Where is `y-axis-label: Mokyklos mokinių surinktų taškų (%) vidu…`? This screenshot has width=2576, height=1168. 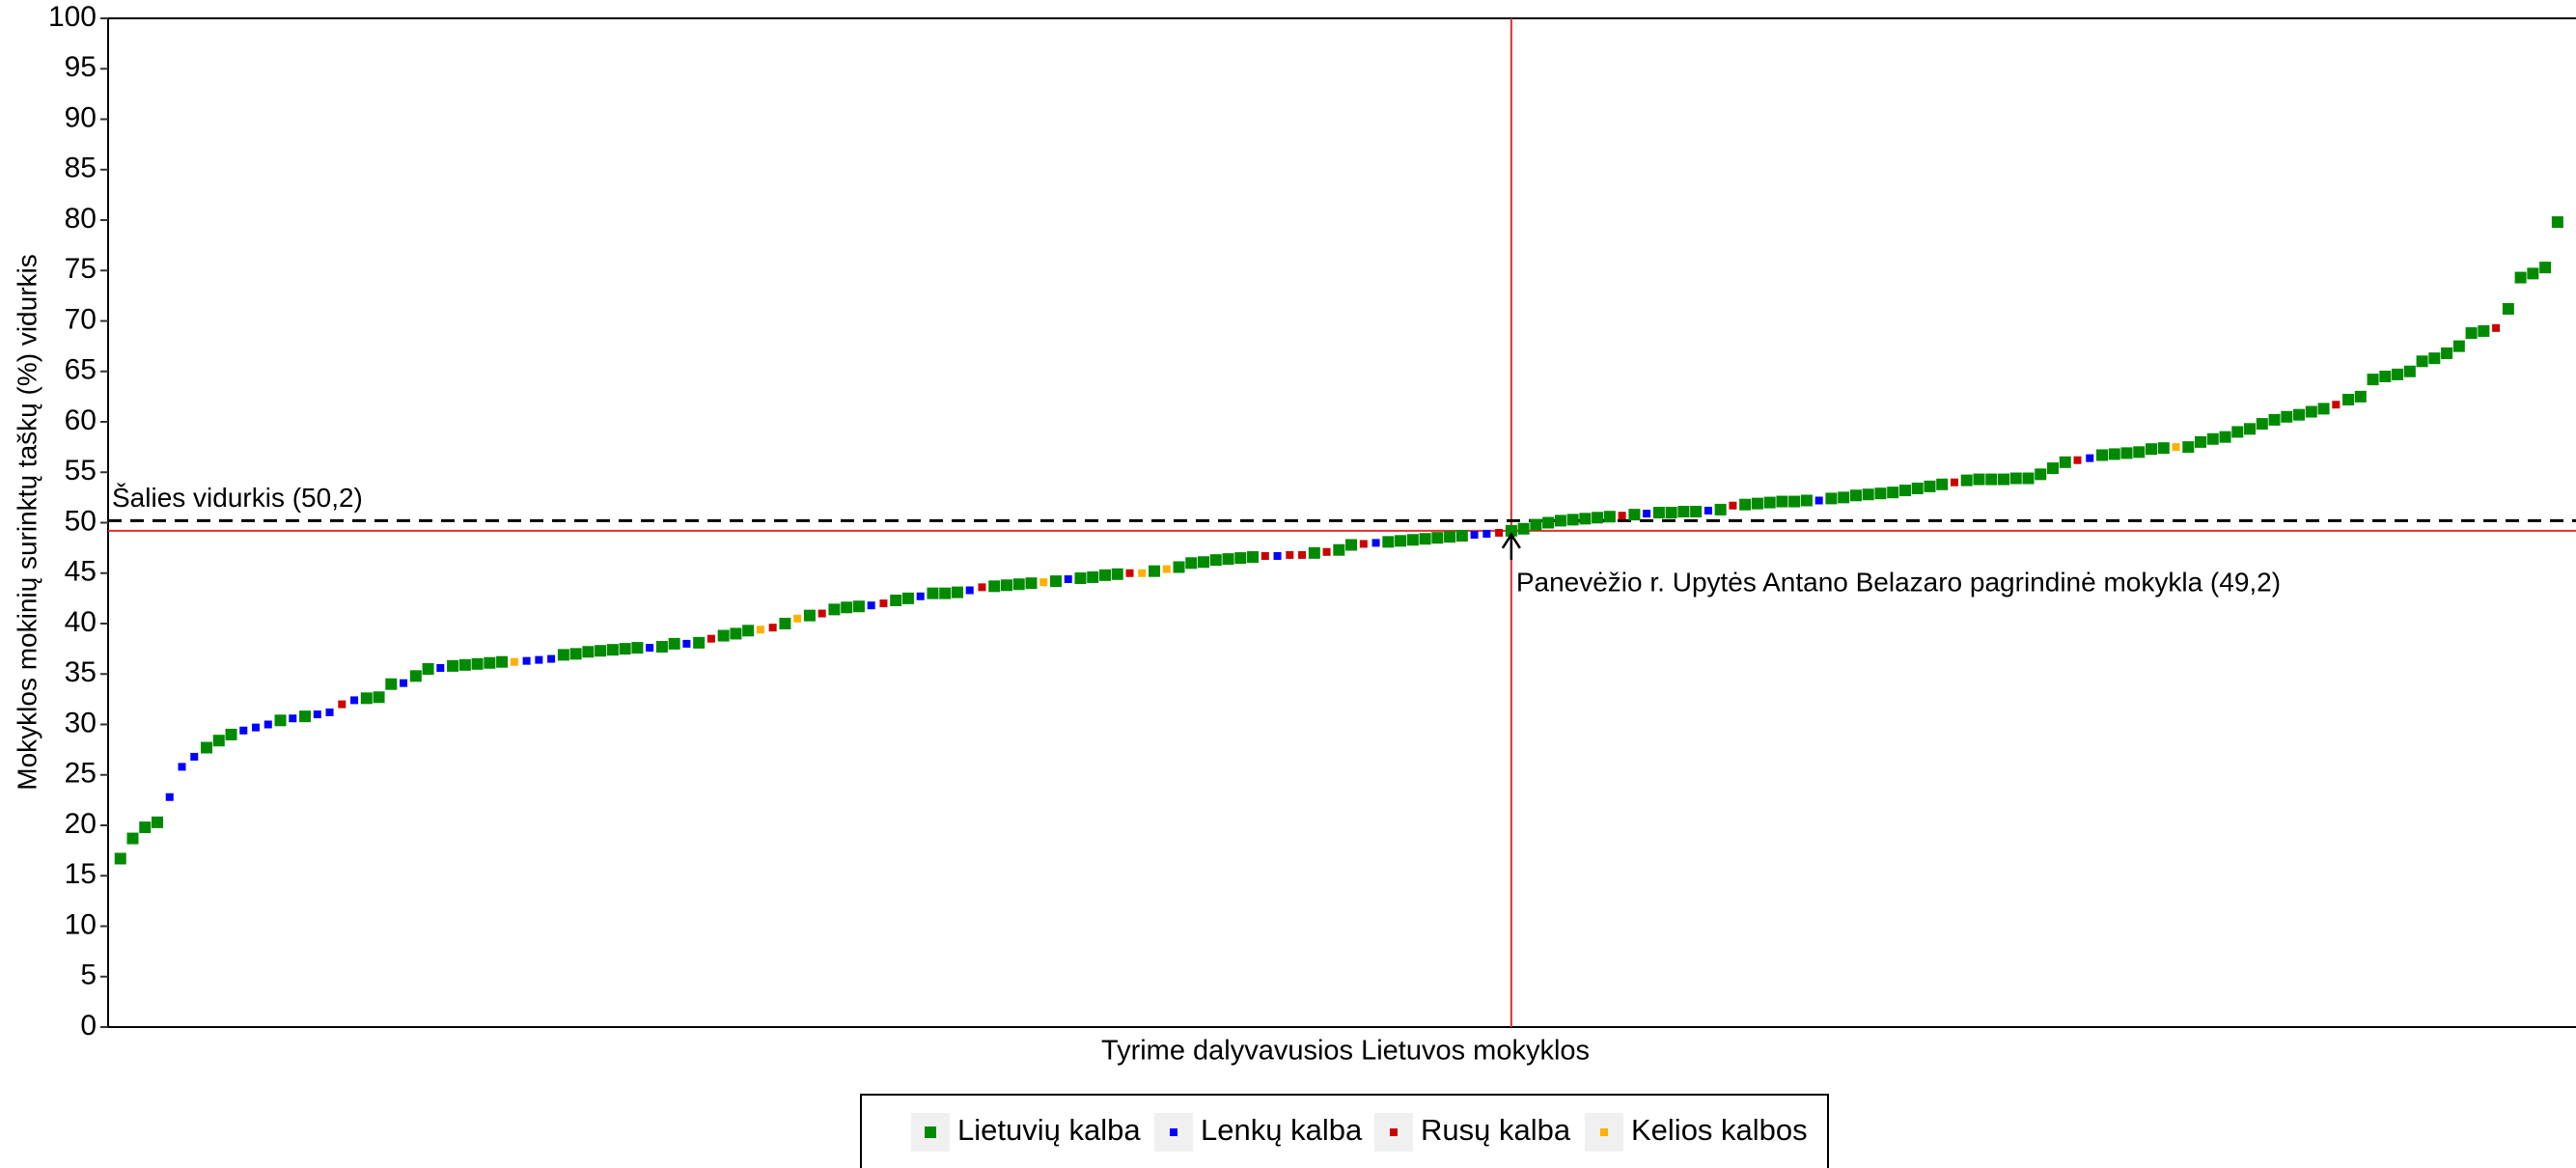 y-axis-label: Mokyklos mokinių surinktų taškų (%) vidu… is located at coordinates (27, 522).